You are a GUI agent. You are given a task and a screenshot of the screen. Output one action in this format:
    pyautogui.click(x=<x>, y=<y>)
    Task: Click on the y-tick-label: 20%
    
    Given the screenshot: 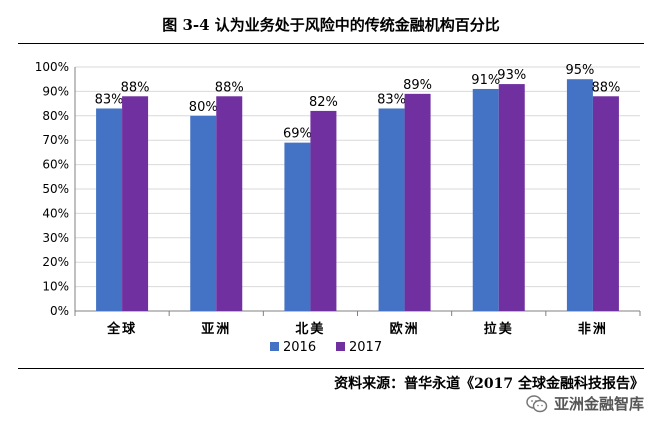 What is the action you would take?
    pyautogui.click(x=55, y=262)
    